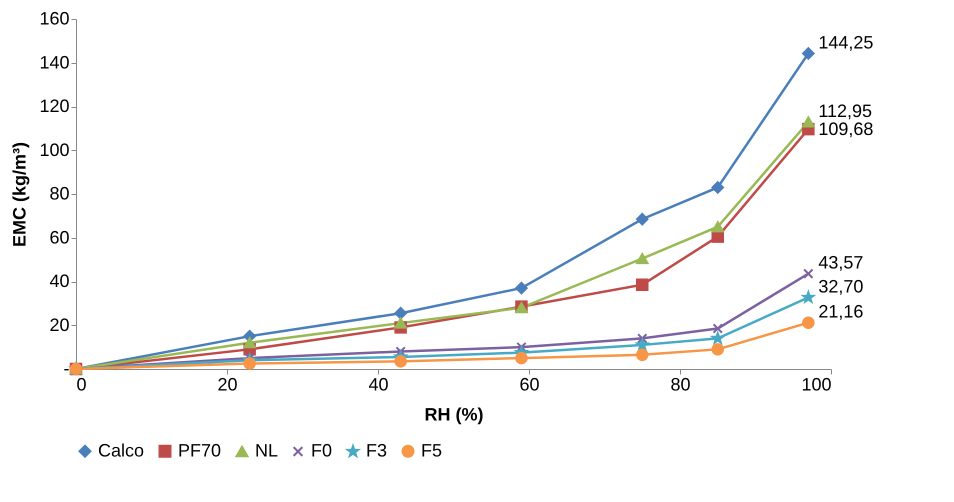  I want to click on data-label: 43,57, so click(841, 262).